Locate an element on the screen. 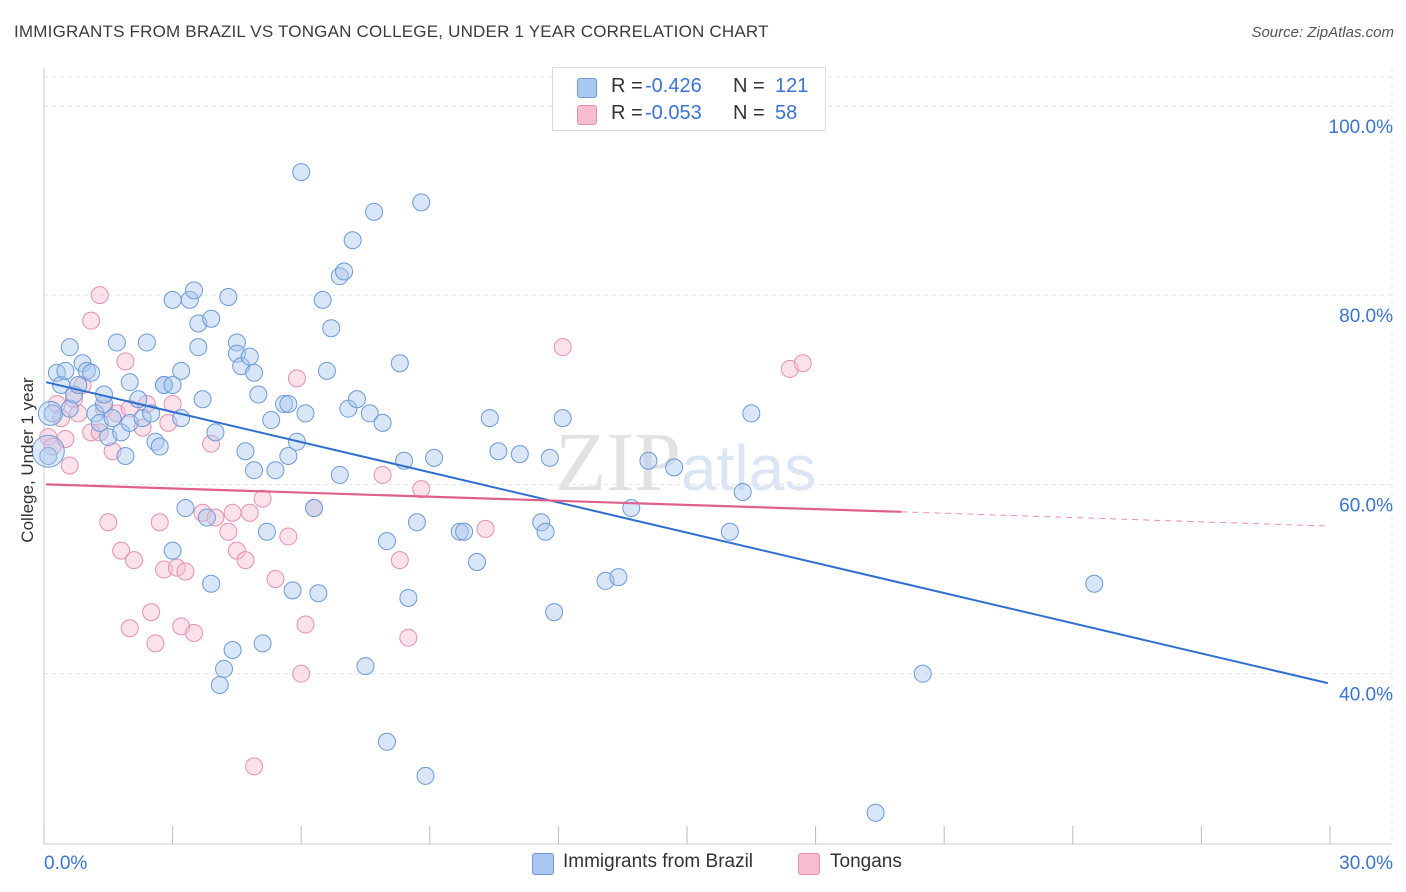 This screenshot has height=892, width=1406. y-tick-label: 60.0% is located at coordinates (1366, 505).